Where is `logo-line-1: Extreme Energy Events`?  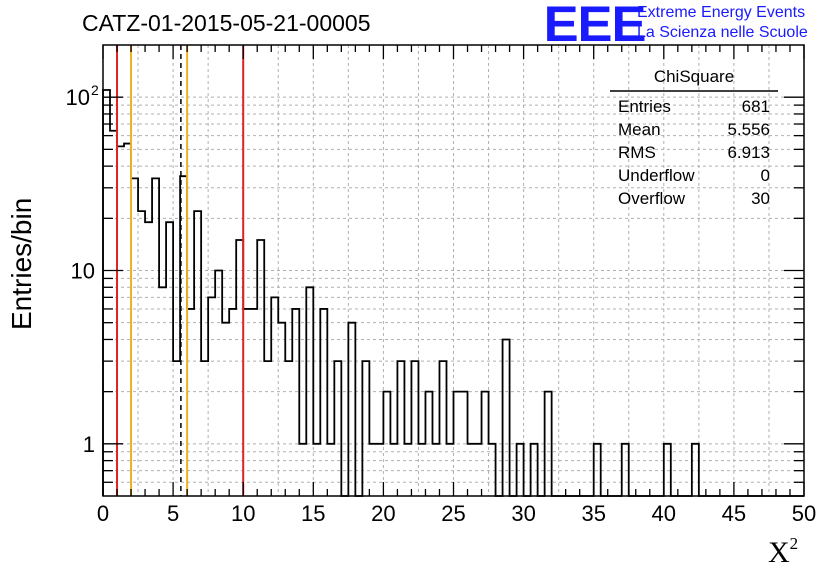 logo-line-1: Extreme Energy Events is located at coordinates (721, 12).